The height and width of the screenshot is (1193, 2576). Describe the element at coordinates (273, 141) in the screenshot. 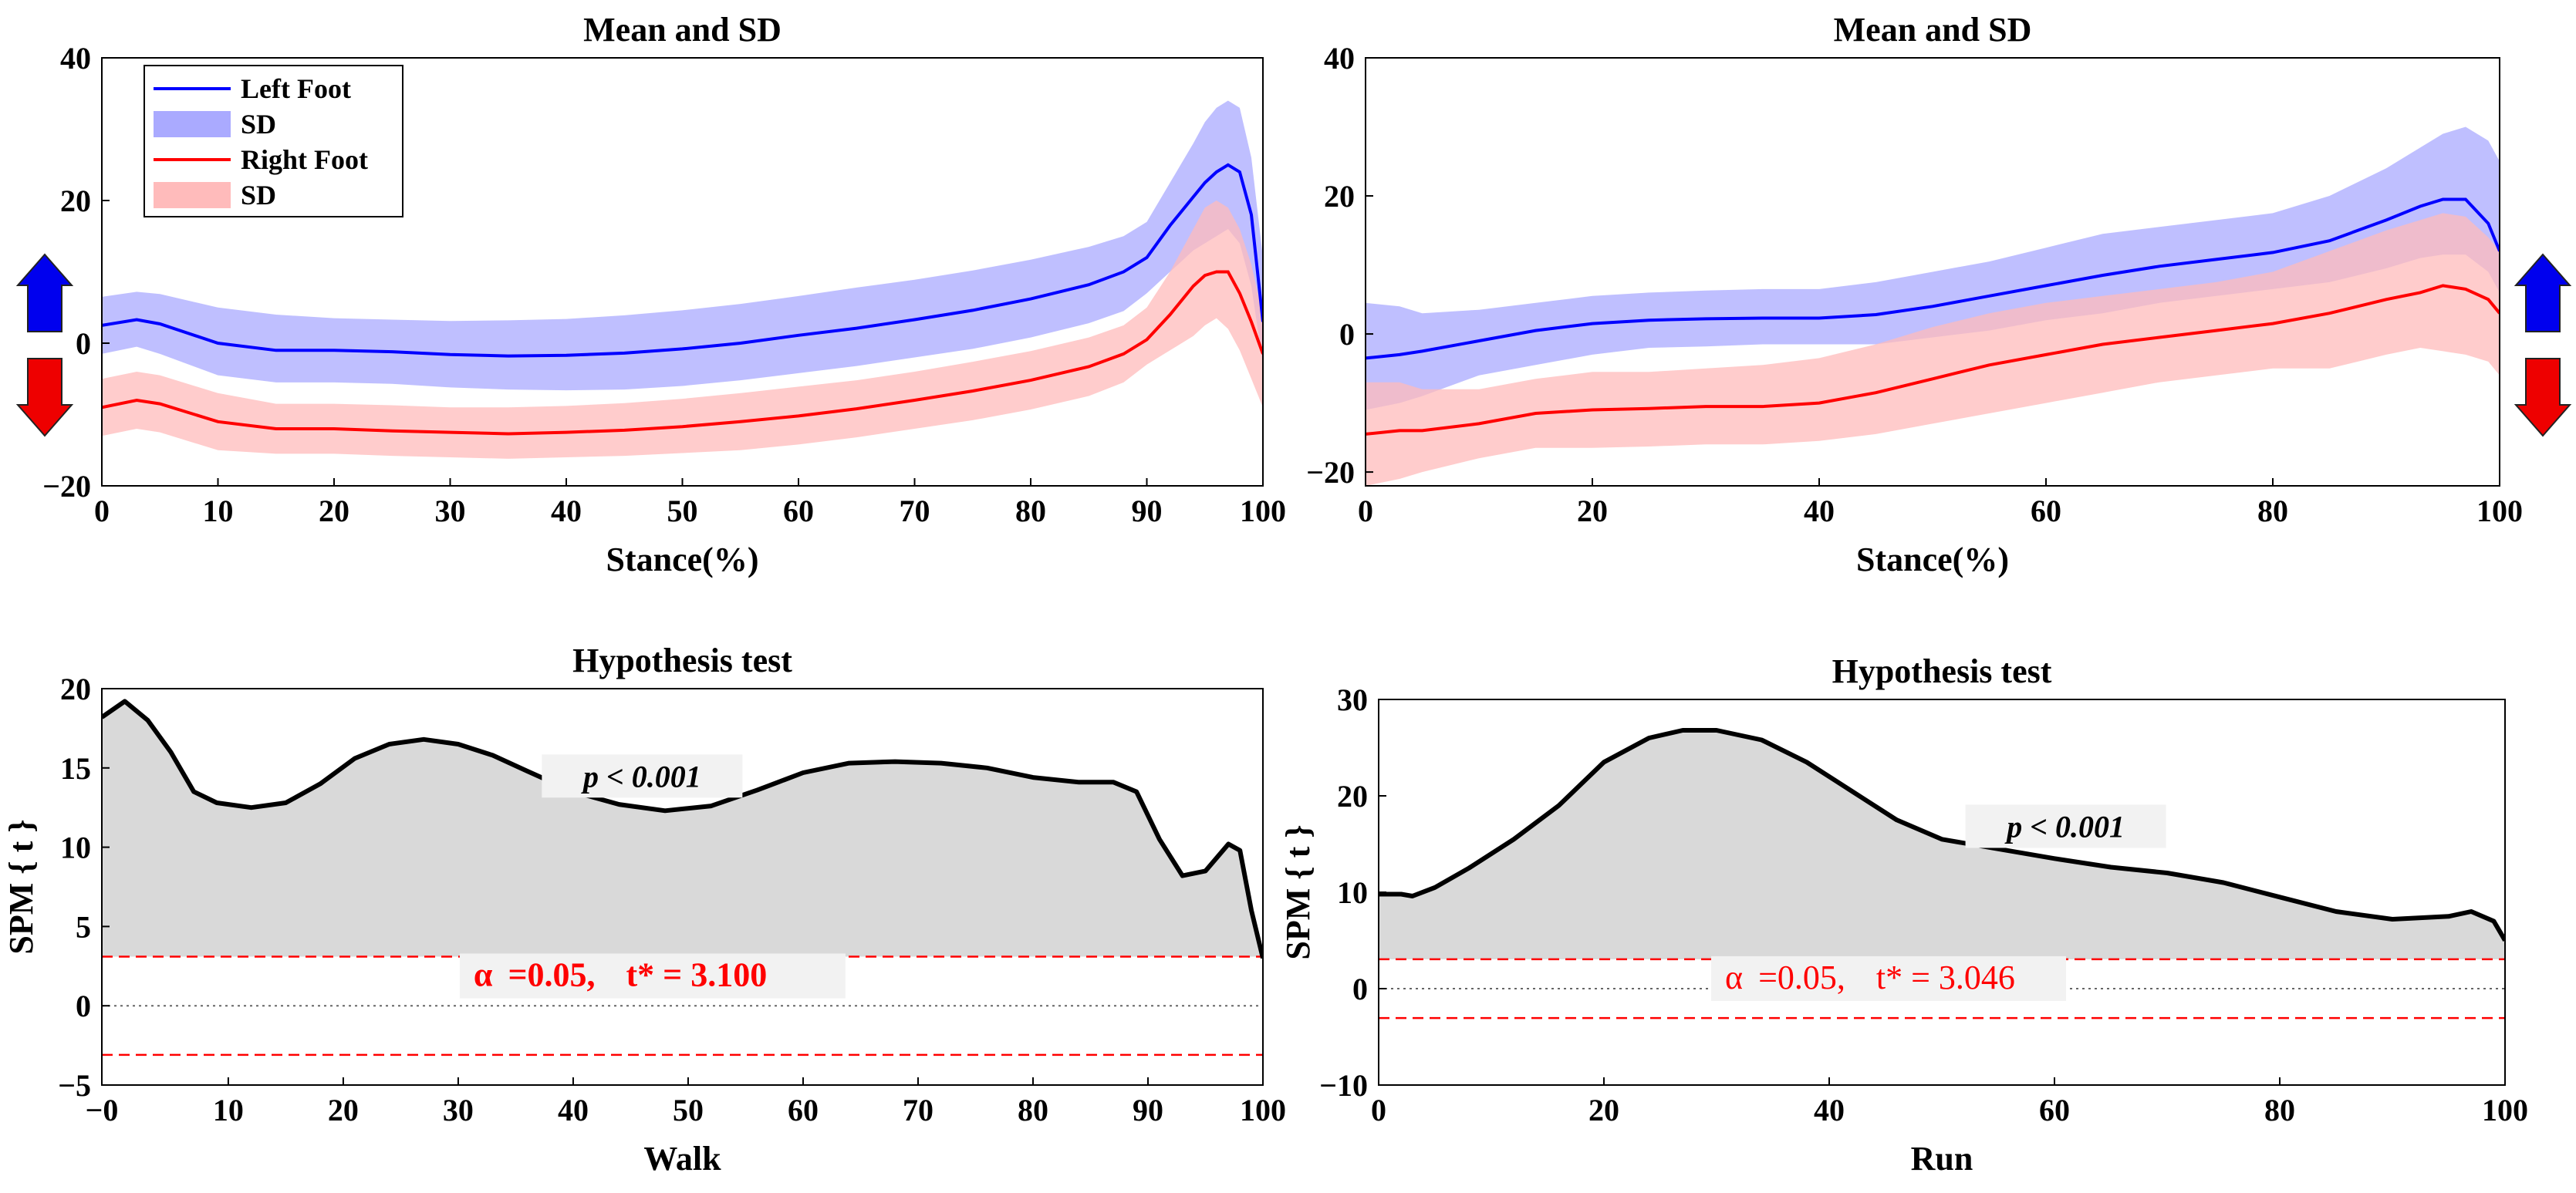

I see `legend: Left Foot SD Right Foot SD` at that location.